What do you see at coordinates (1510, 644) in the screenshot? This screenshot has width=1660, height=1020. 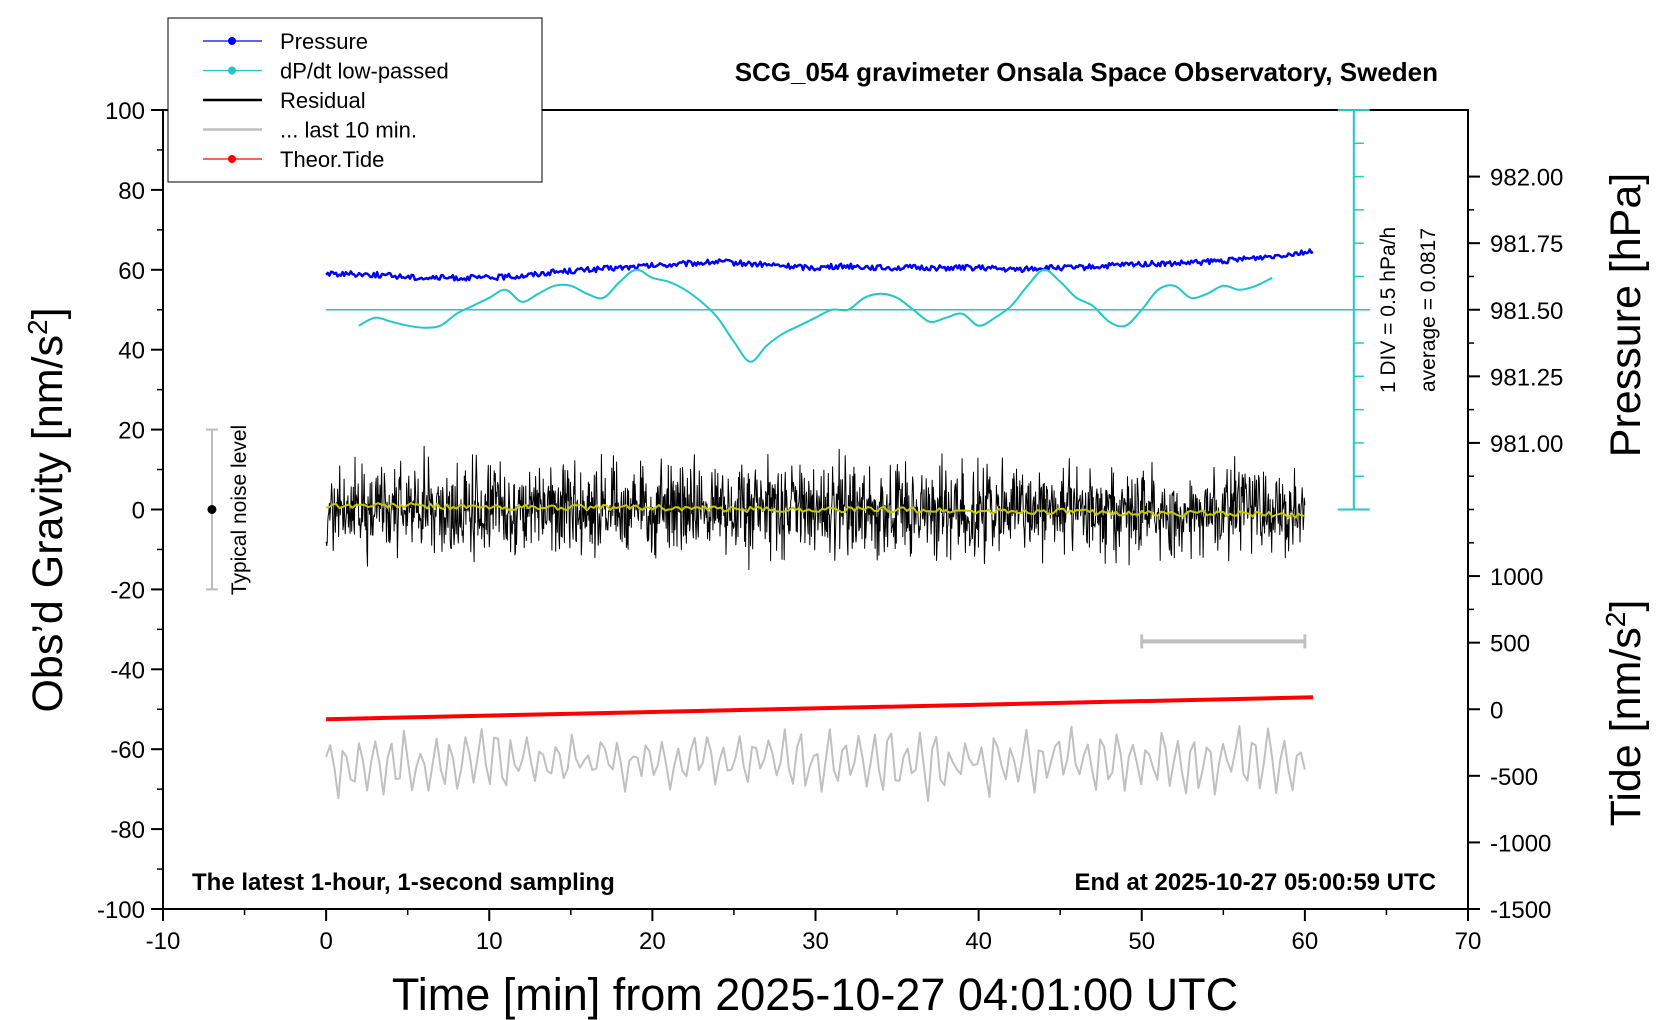 I see `tide-tick-label: 500` at bounding box center [1510, 644].